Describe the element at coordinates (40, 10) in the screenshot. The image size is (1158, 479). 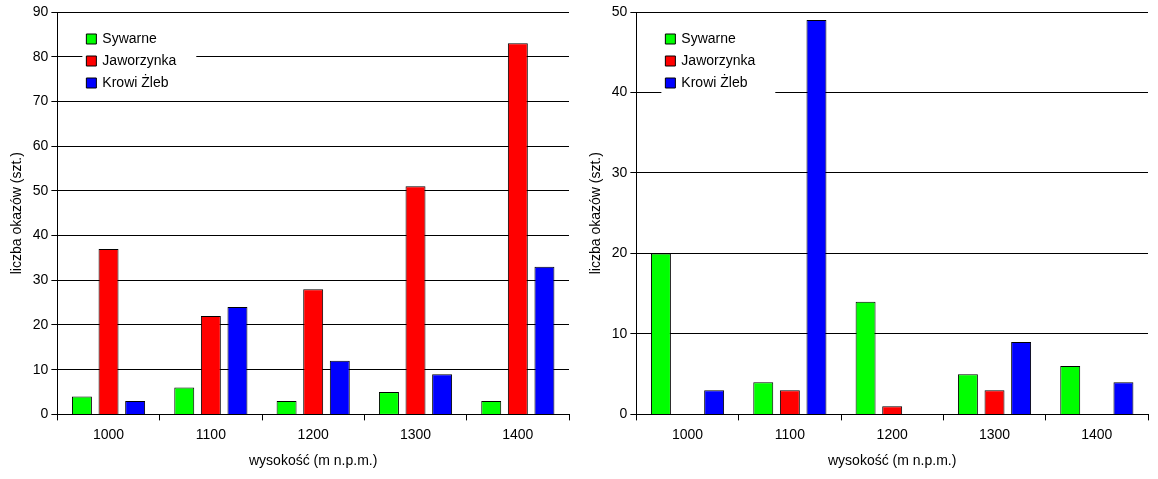
I see `y-tick-label: 90` at that location.